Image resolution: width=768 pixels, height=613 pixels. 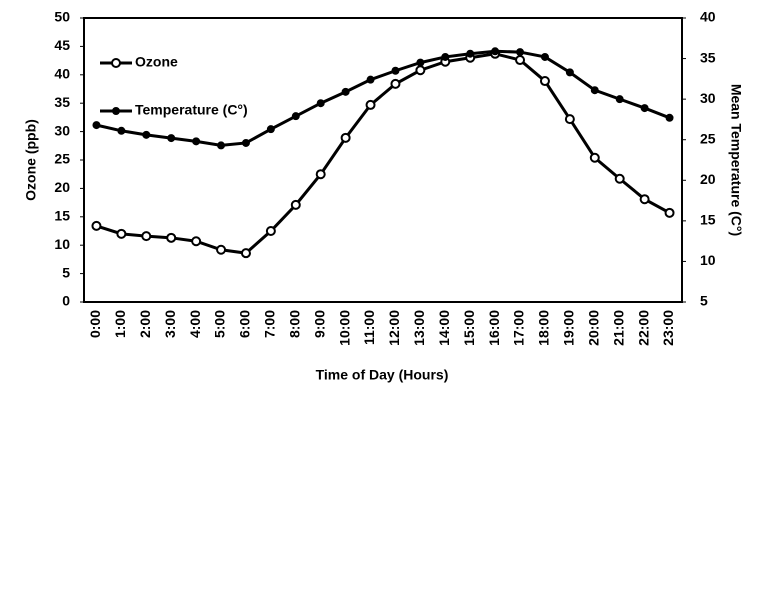 I want to click on y2-tick-label: 35, so click(x=708, y=57).